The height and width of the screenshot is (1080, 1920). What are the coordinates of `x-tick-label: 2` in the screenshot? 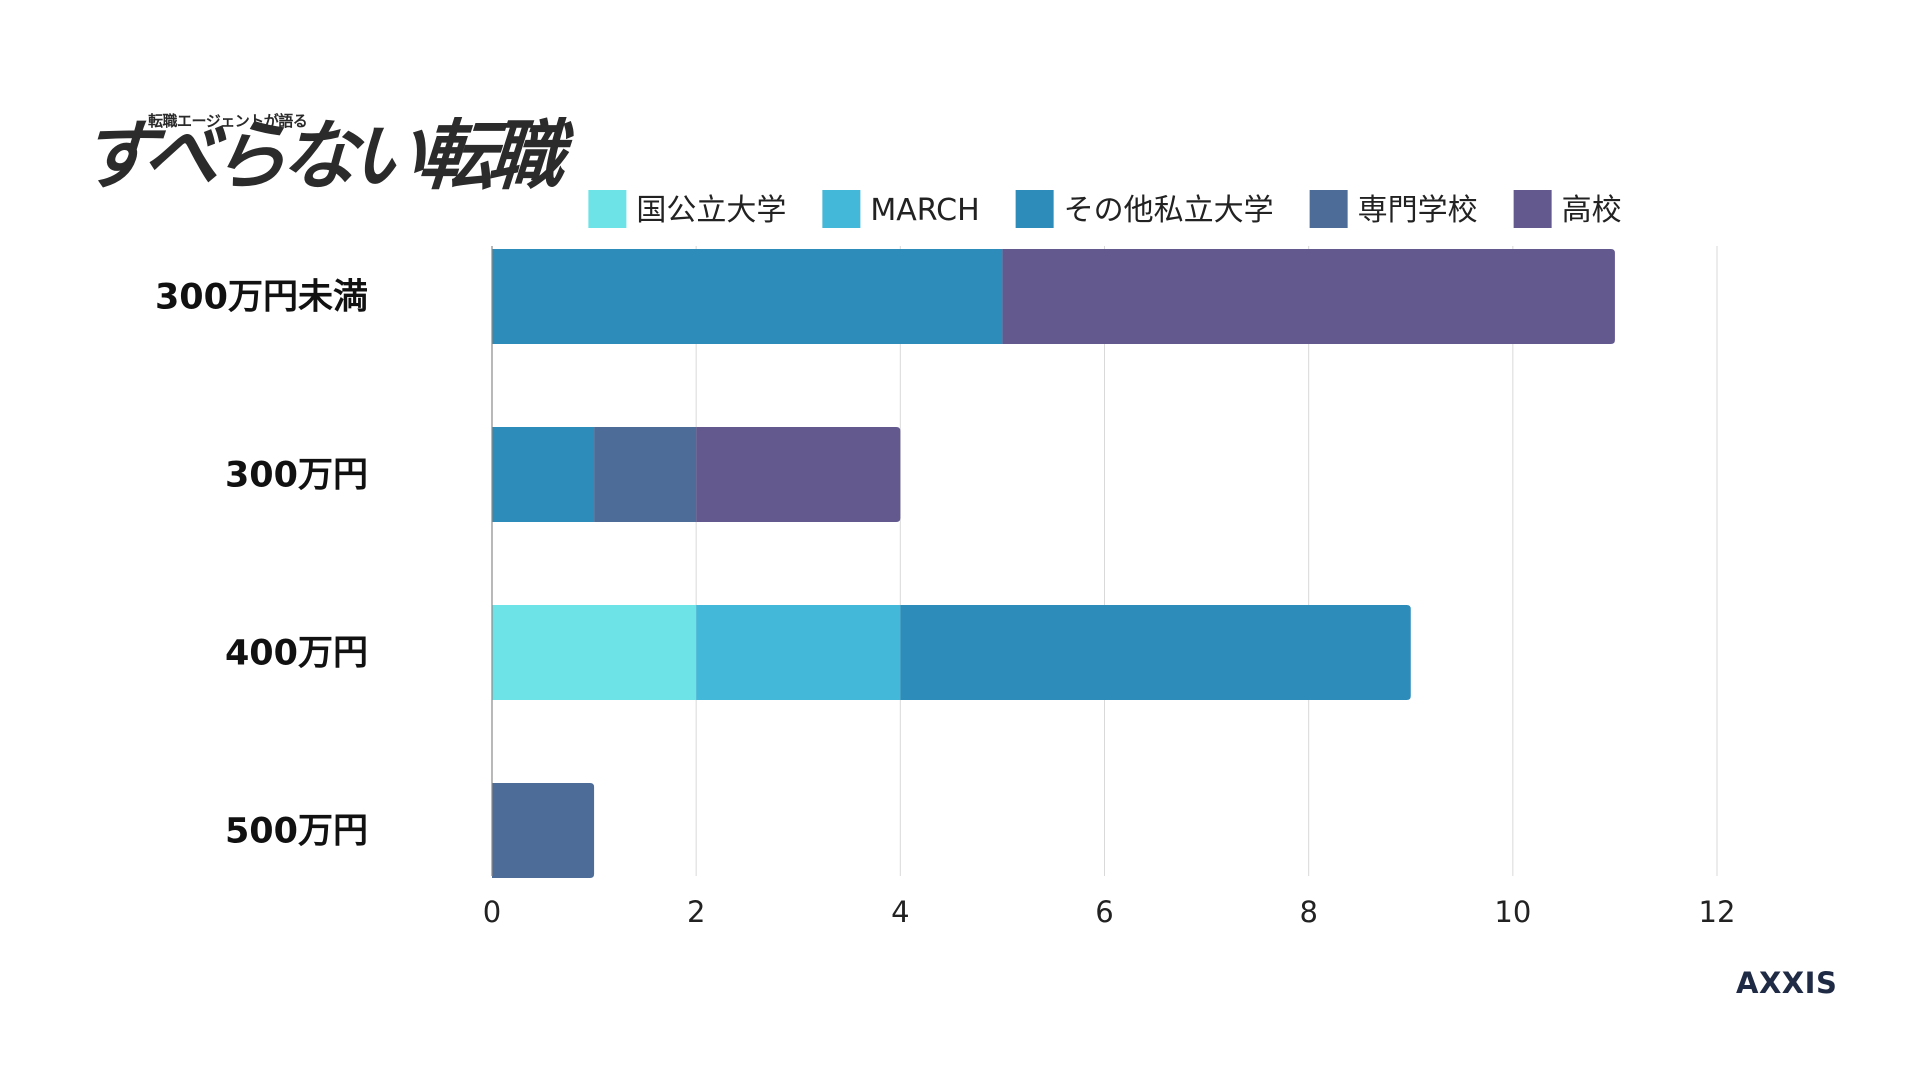 It's located at (696, 912).